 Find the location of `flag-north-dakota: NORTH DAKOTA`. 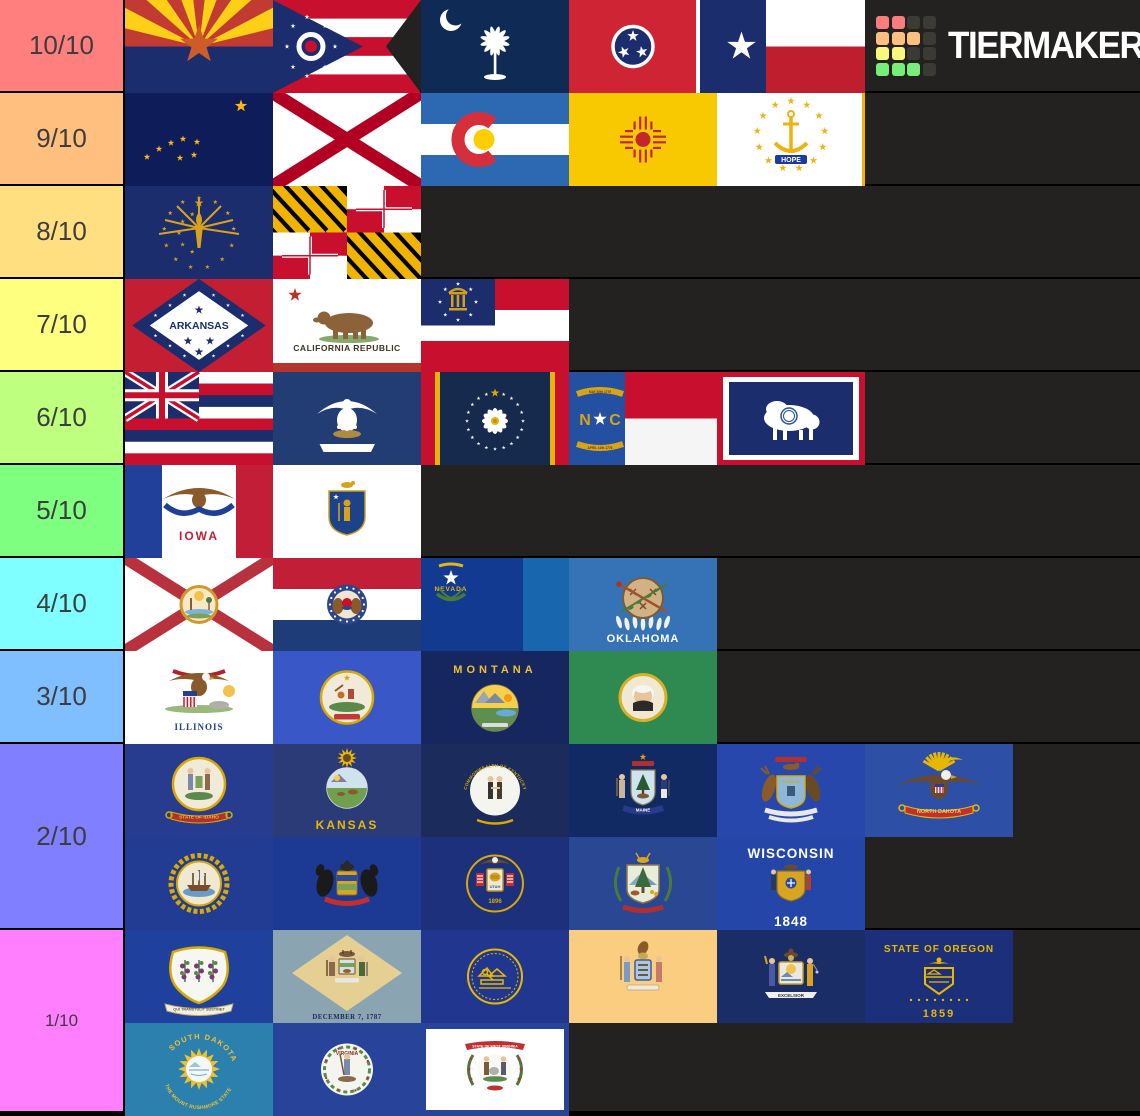

flag-north-dakota: NORTH DAKOTA is located at coordinates (939, 790).